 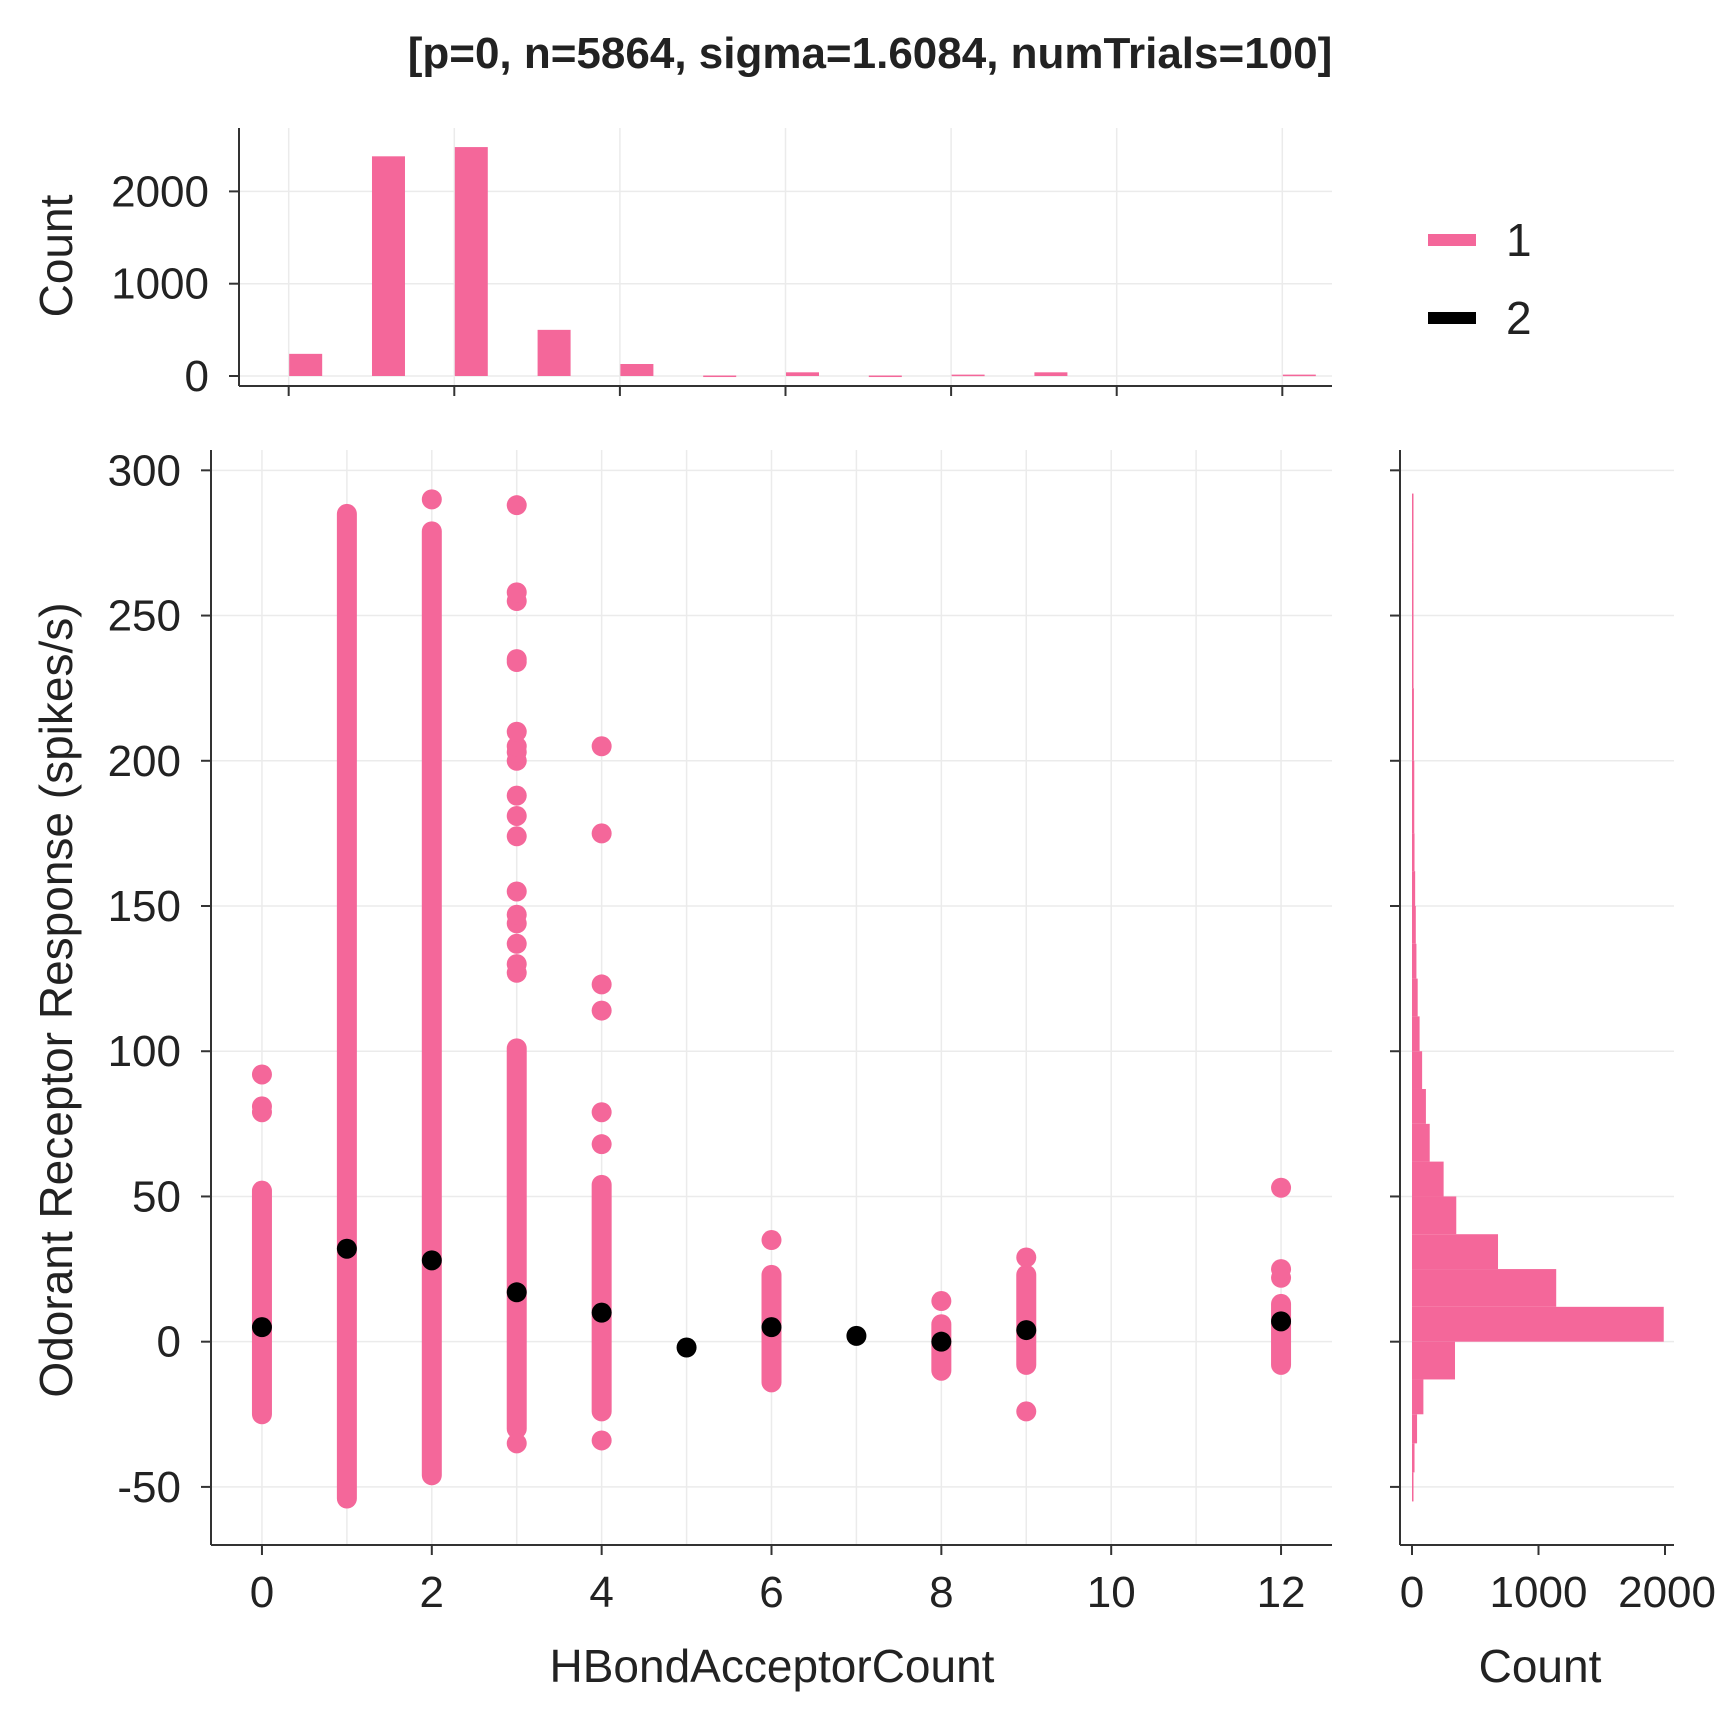 I want to click on right-histogram-axes, so click(x=1532, y=998).